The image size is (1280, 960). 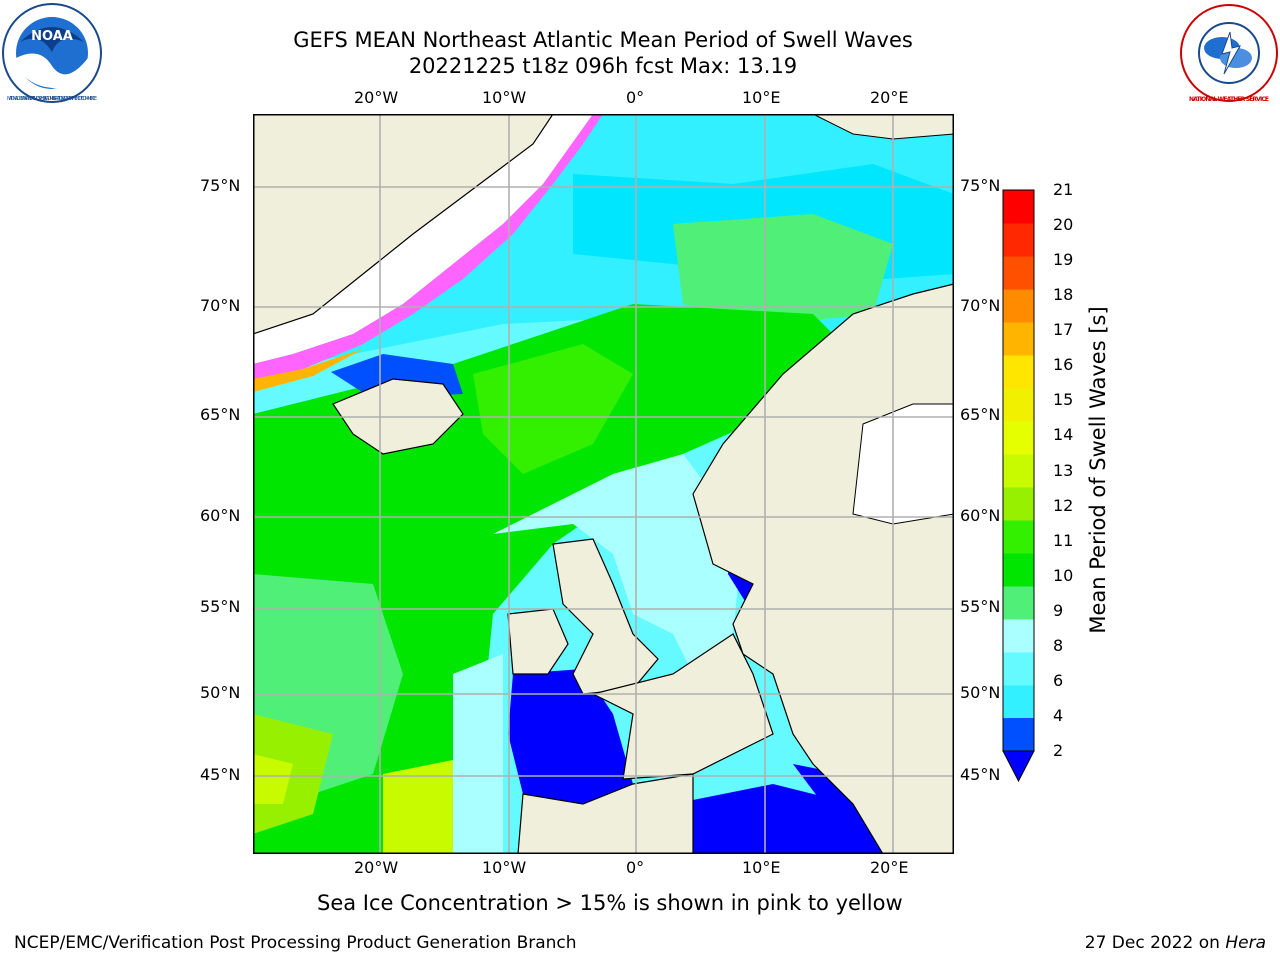 What do you see at coordinates (376, 97) in the screenshot?
I see `top-lon-tick: 20°W` at bounding box center [376, 97].